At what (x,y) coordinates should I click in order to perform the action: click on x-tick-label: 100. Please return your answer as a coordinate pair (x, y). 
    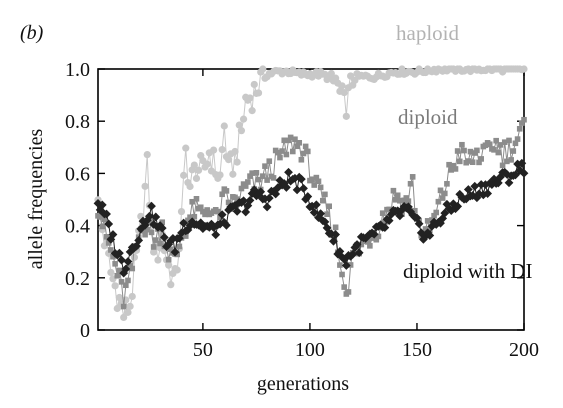
    Looking at the image, I should click on (310, 350).